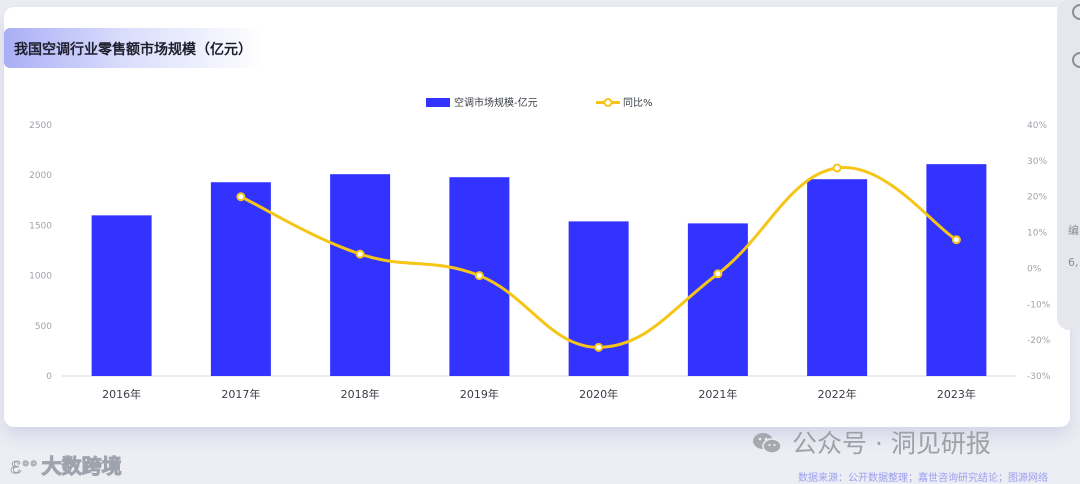 The width and height of the screenshot is (1080, 484). I want to click on x-tick-label: 2021年, so click(717, 394).